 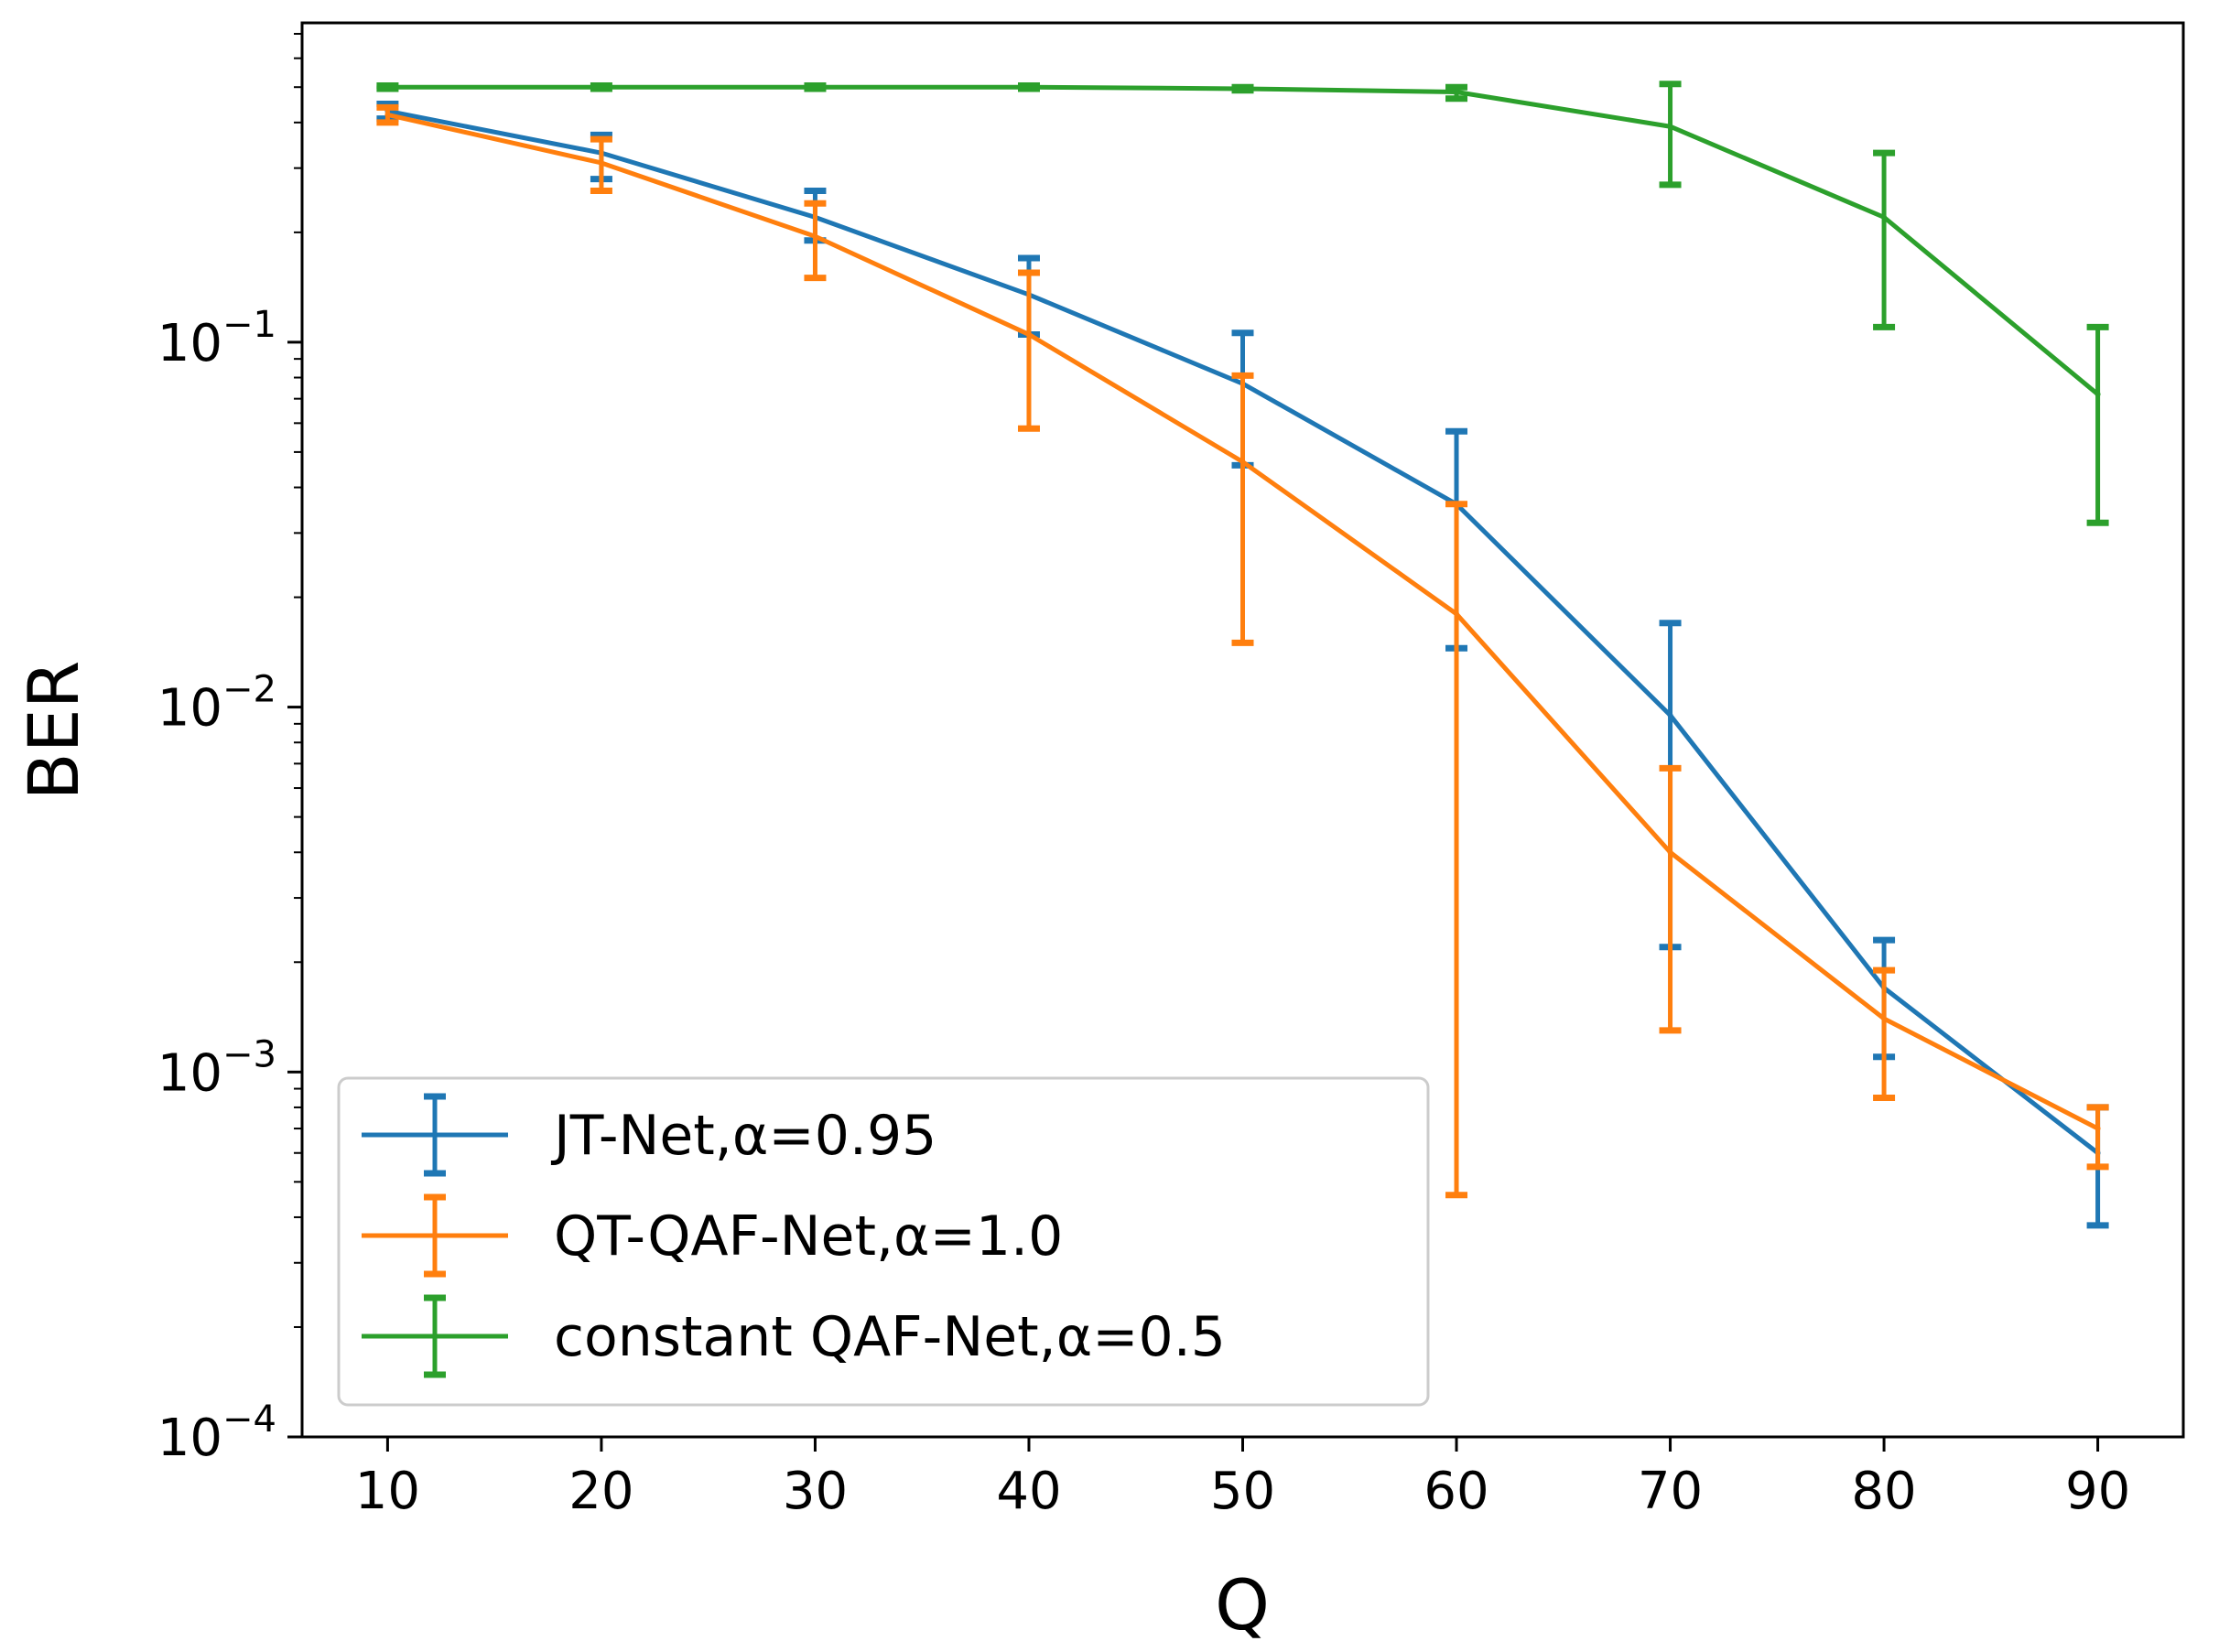 I want to click on y-tick-label: 10⁻¹, so click(x=216, y=338).